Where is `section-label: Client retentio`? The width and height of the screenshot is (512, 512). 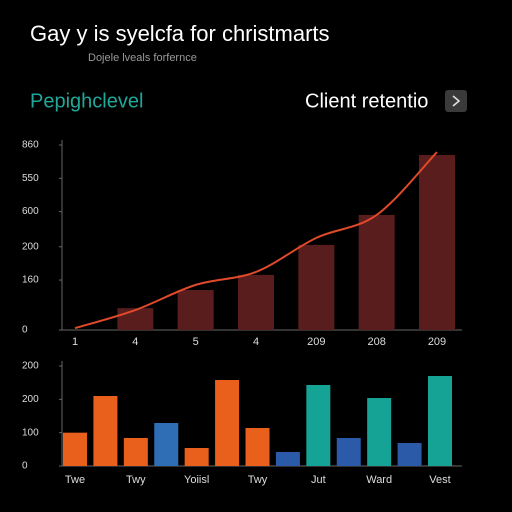
section-label: Client retentio is located at coordinates (366, 101).